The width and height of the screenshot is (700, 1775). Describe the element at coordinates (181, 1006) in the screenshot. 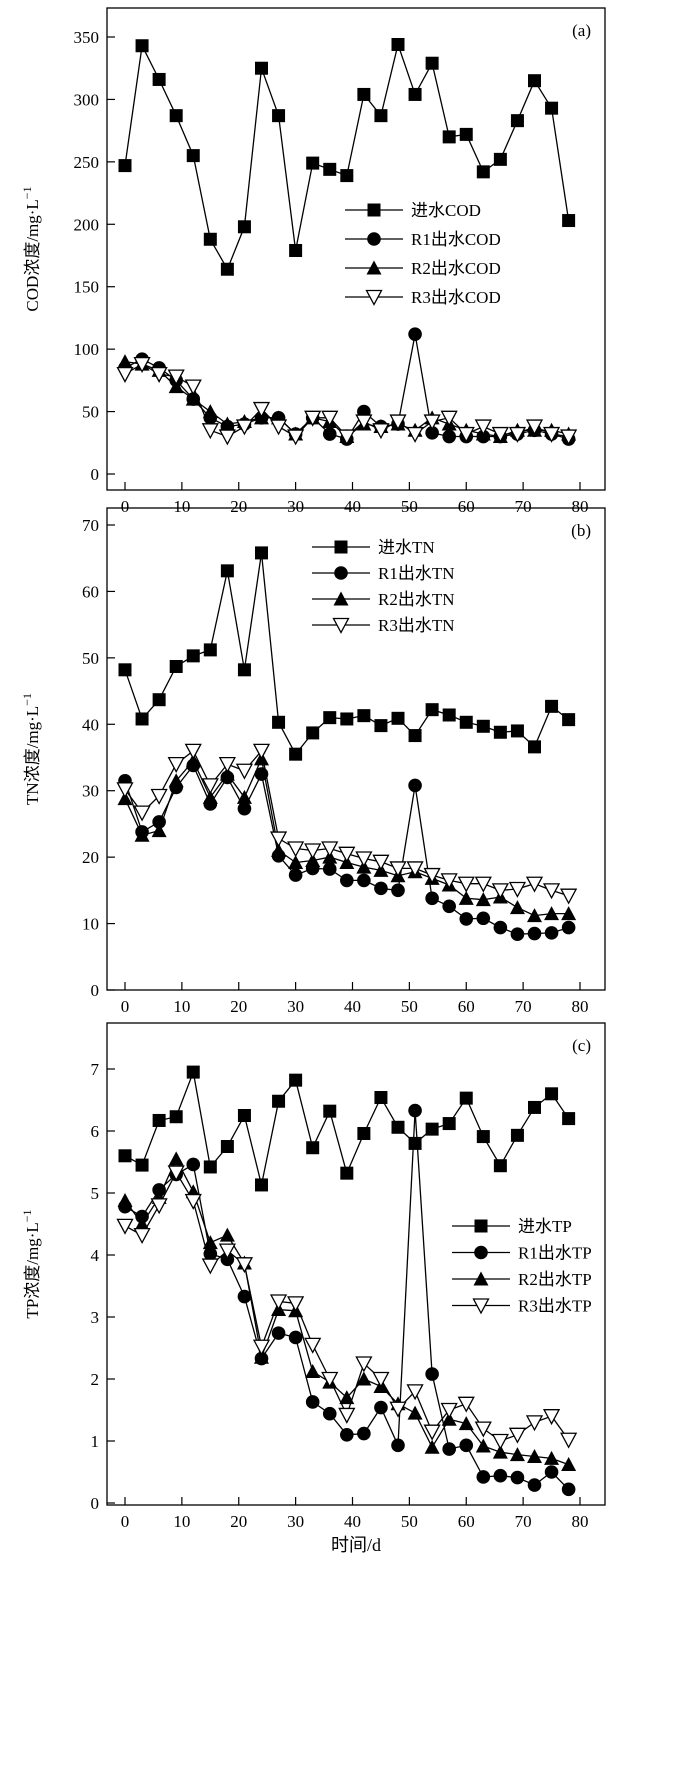

I see `x-tick-label: 10` at that location.